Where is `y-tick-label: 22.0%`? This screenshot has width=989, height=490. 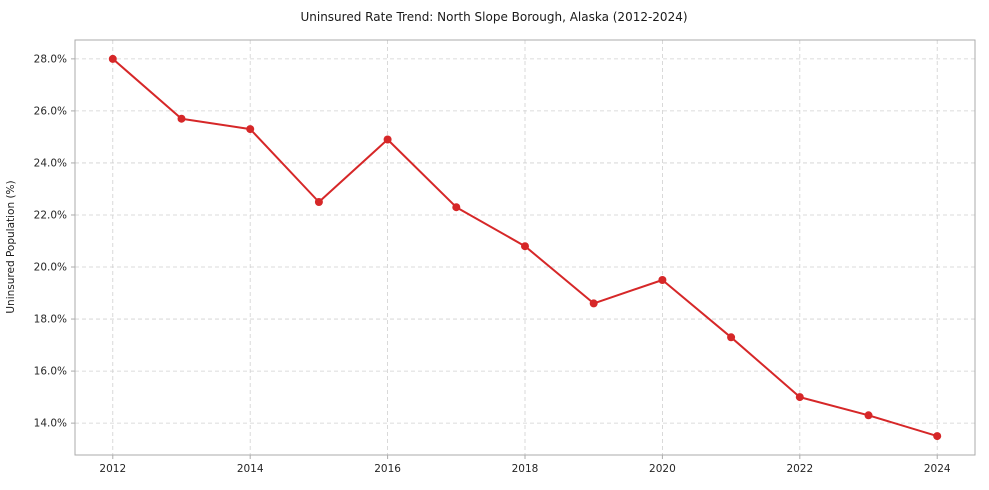 y-tick-label: 22.0% is located at coordinates (50, 215).